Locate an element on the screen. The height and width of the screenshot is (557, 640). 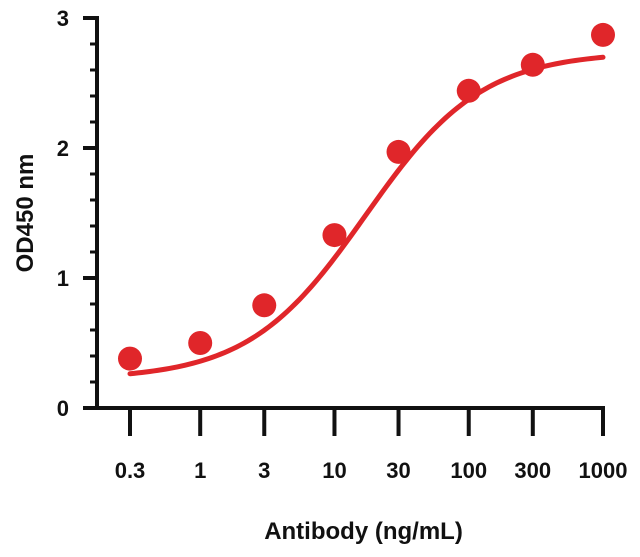
x-tick-label: 100 is located at coordinates (468, 470).